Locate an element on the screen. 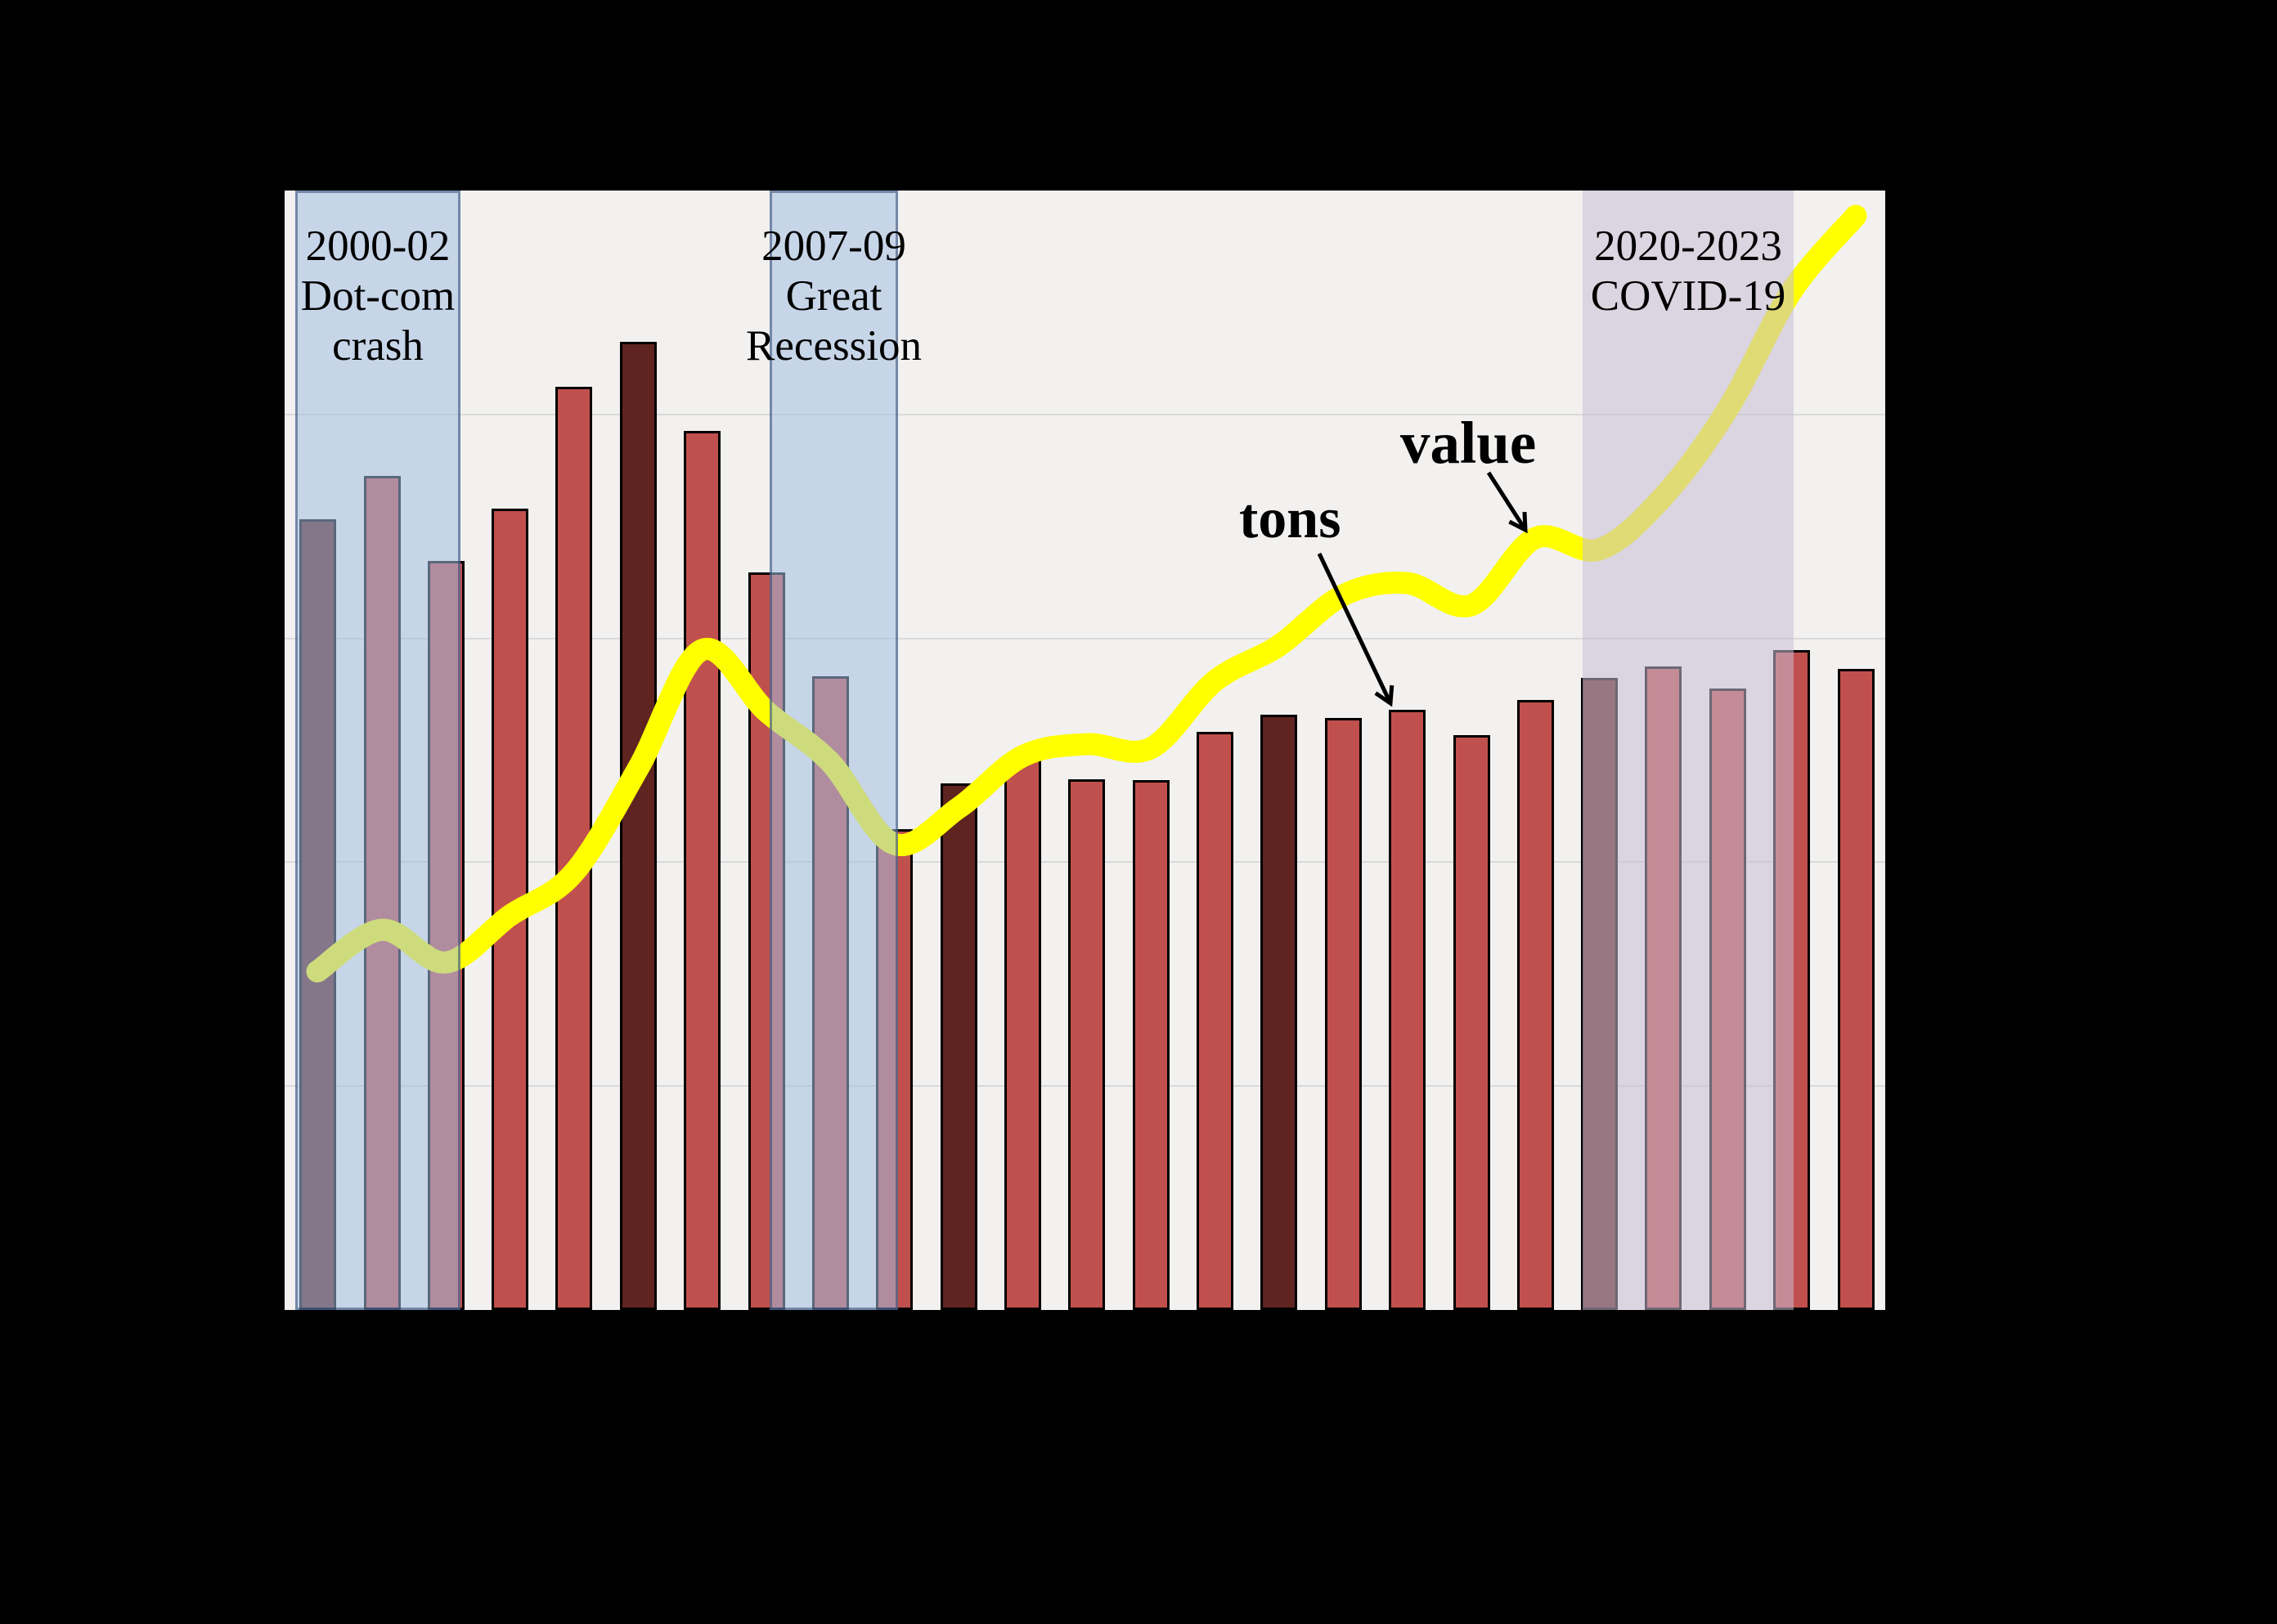  band-dotcom is located at coordinates (377, 751).